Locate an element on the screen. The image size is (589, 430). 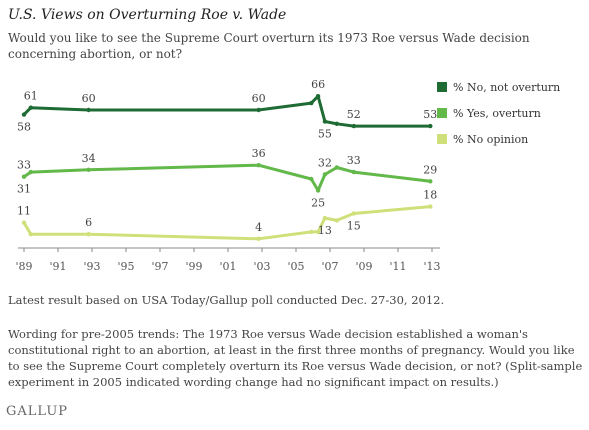
x-tick-label: '03 is located at coordinates (261, 266).